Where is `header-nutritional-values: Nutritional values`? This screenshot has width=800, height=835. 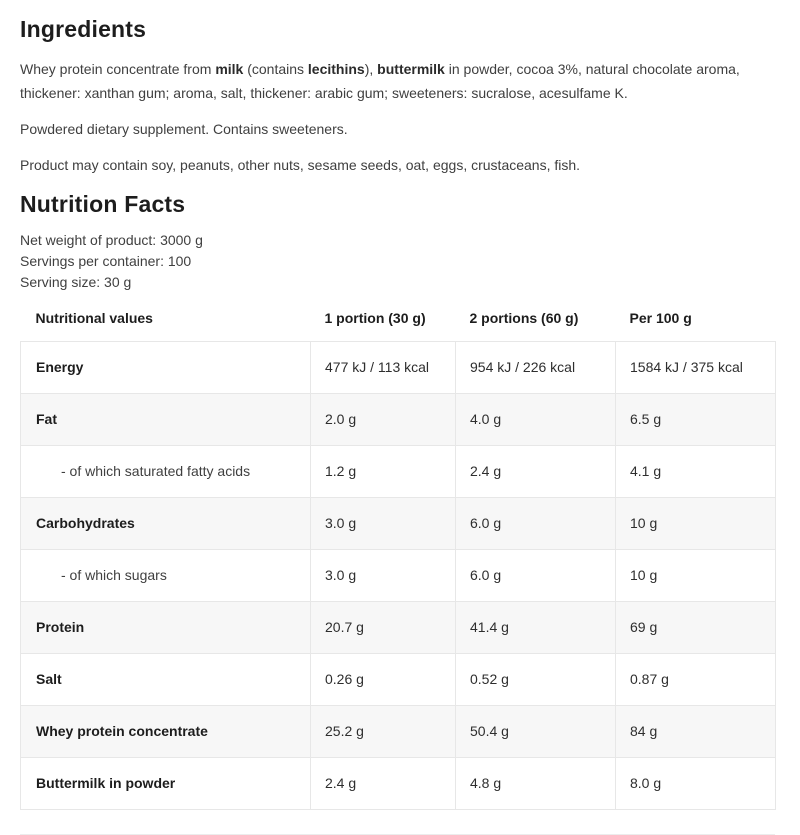 header-nutritional-values: Nutritional values is located at coordinates (94, 318).